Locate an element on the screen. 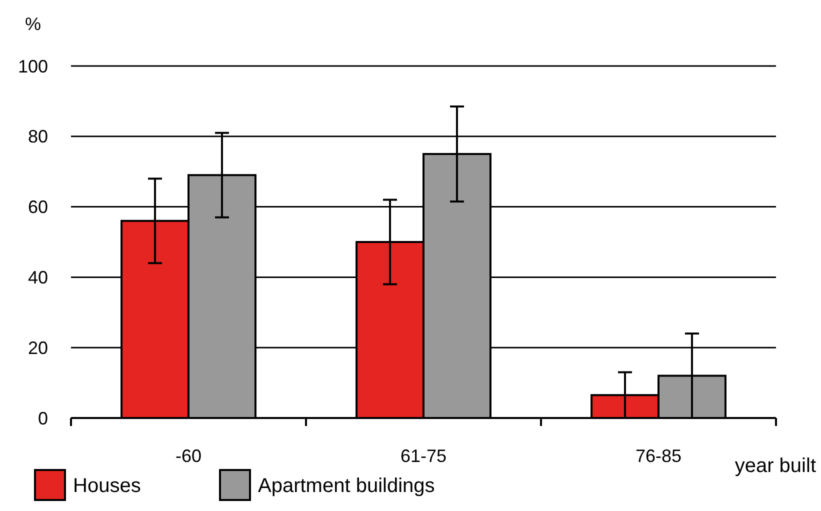 This screenshot has width=821, height=511. legend-label: Houses is located at coordinates (107, 486).